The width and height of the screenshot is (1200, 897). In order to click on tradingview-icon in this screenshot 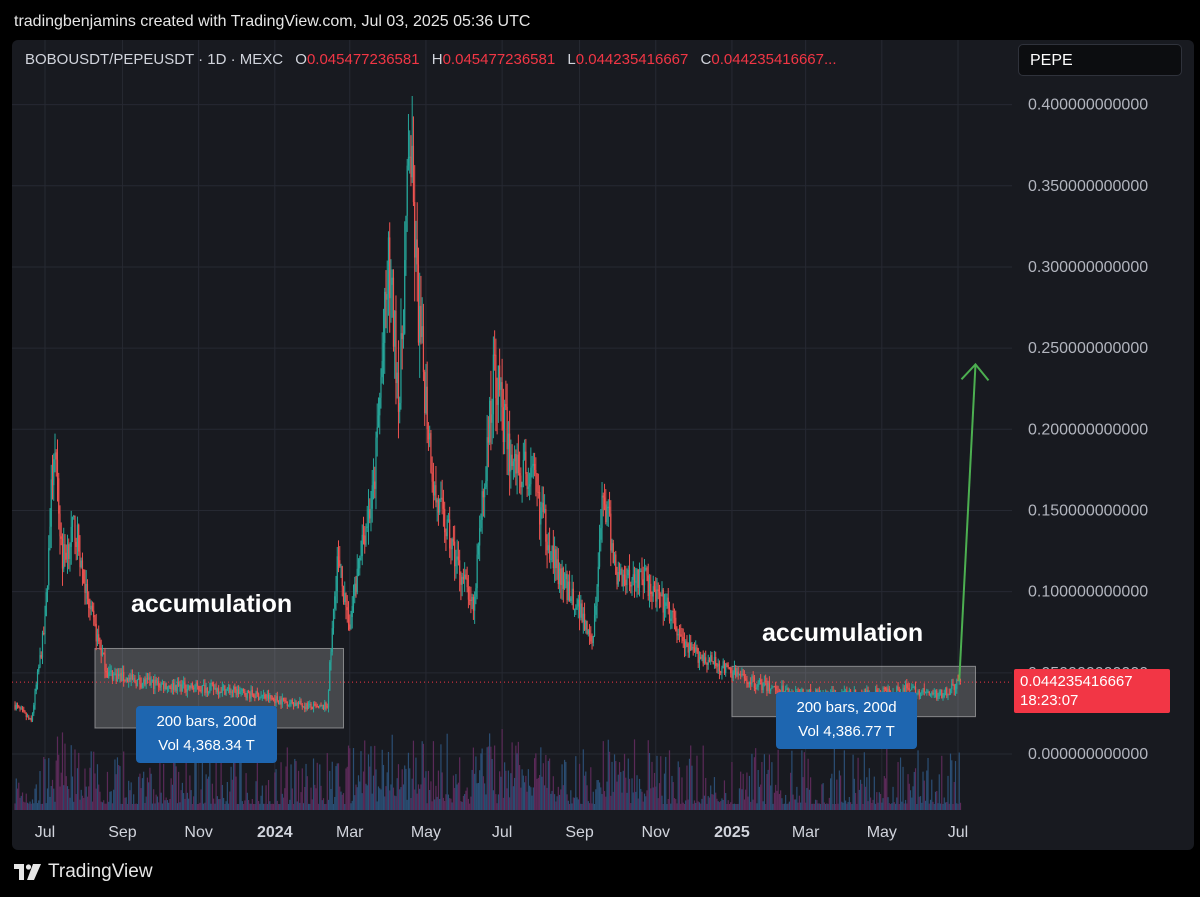, I will do `click(27, 872)`.